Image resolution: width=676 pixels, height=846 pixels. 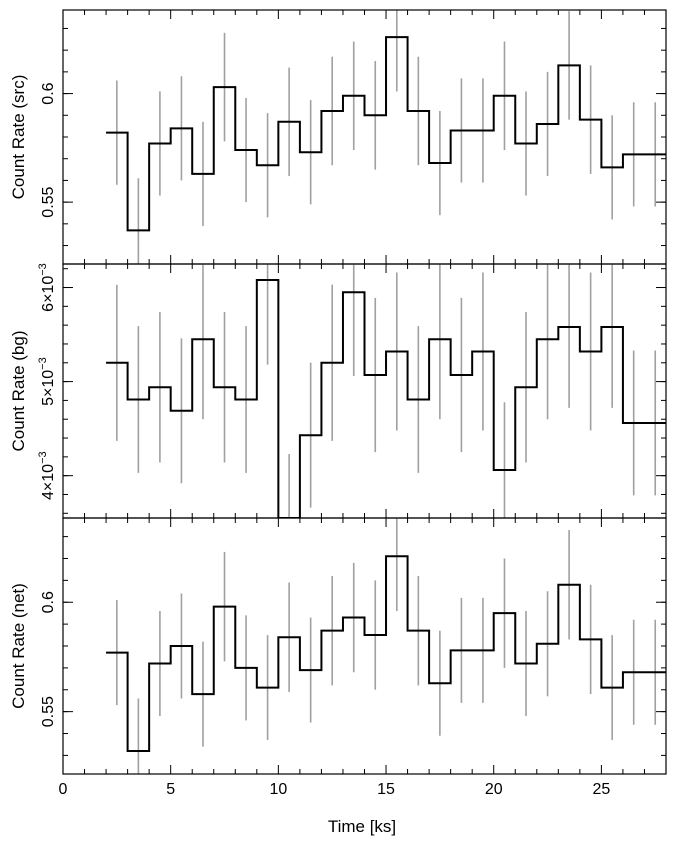 I want to click on y-tick-label: 5×10−3, so click(x=47, y=381).